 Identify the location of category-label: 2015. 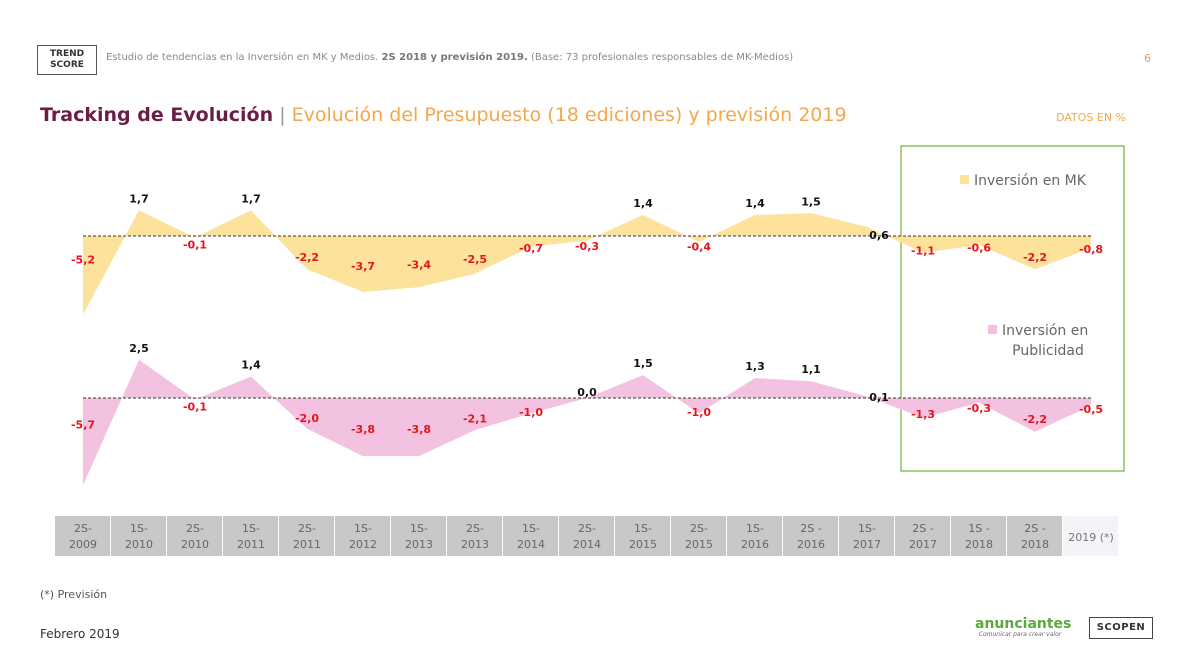
(699, 544).